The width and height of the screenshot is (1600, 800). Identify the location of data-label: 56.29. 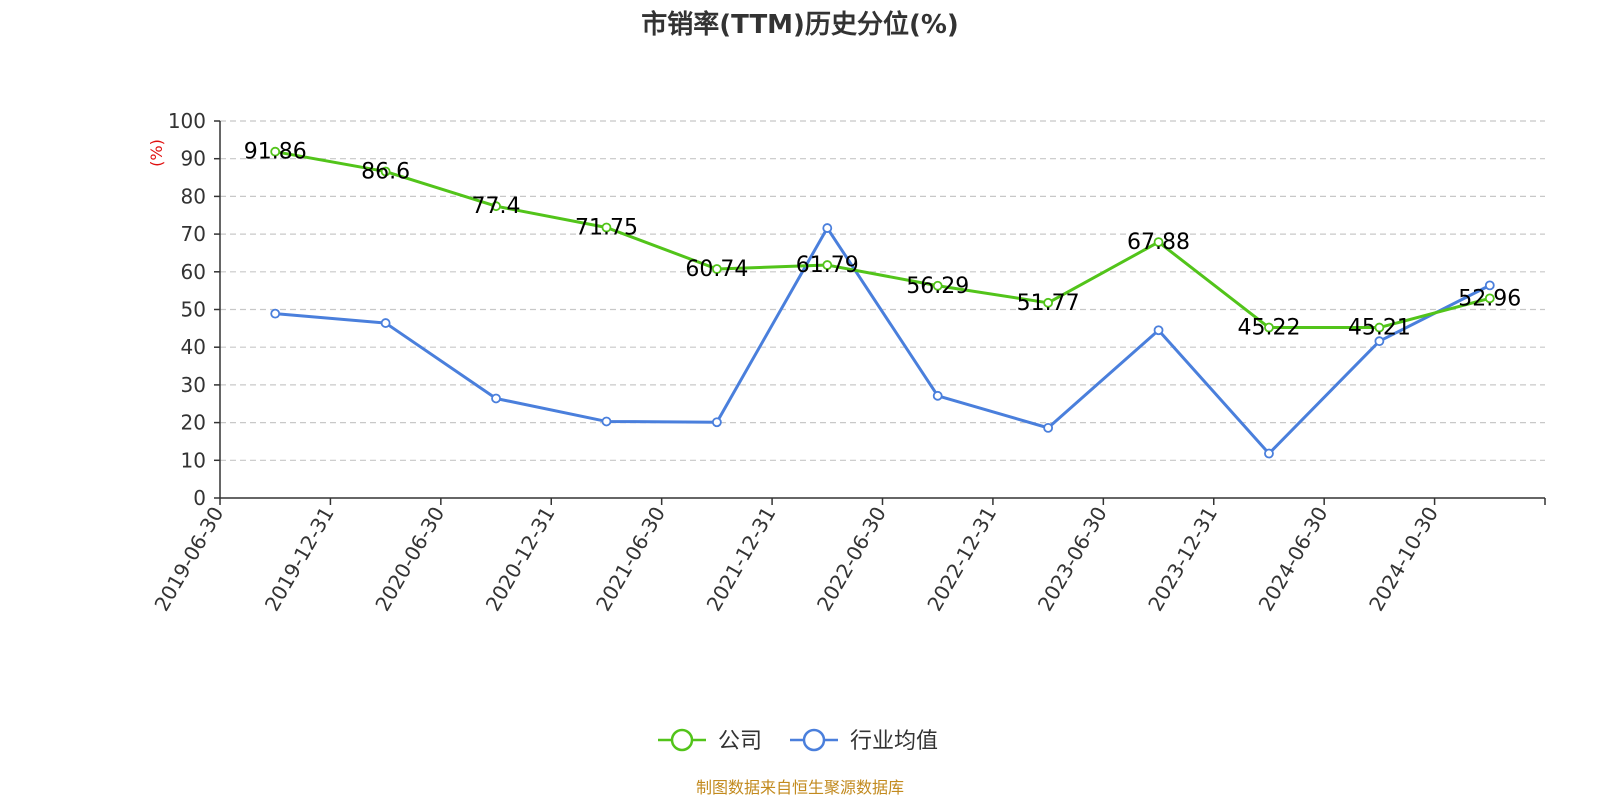
(937, 286).